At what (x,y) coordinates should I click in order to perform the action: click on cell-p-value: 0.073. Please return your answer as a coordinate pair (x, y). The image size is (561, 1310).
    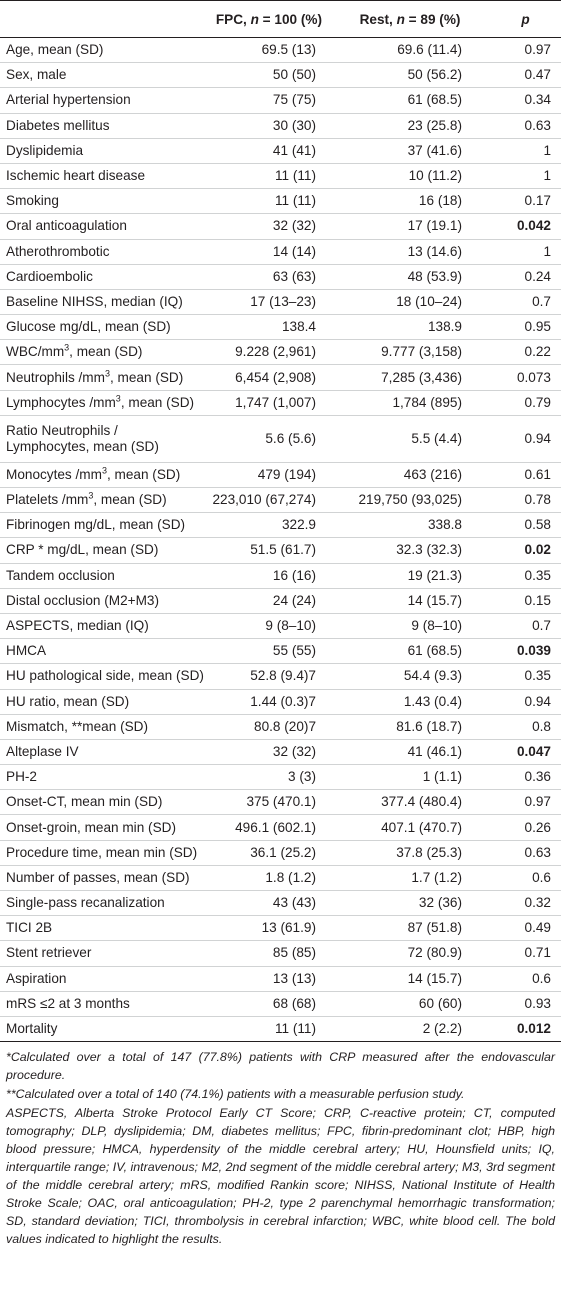
    Looking at the image, I should click on (525, 377).